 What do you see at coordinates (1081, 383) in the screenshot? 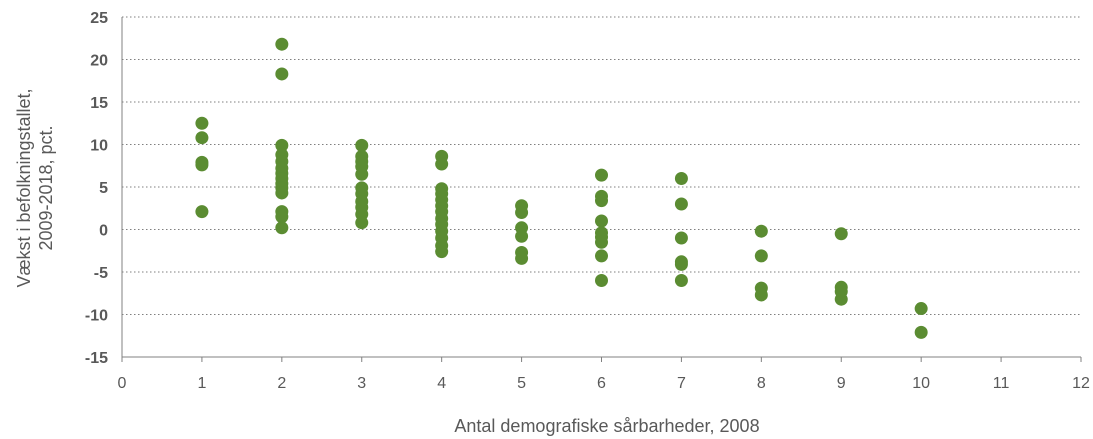
I see `x-tick-label: 12` at bounding box center [1081, 383].